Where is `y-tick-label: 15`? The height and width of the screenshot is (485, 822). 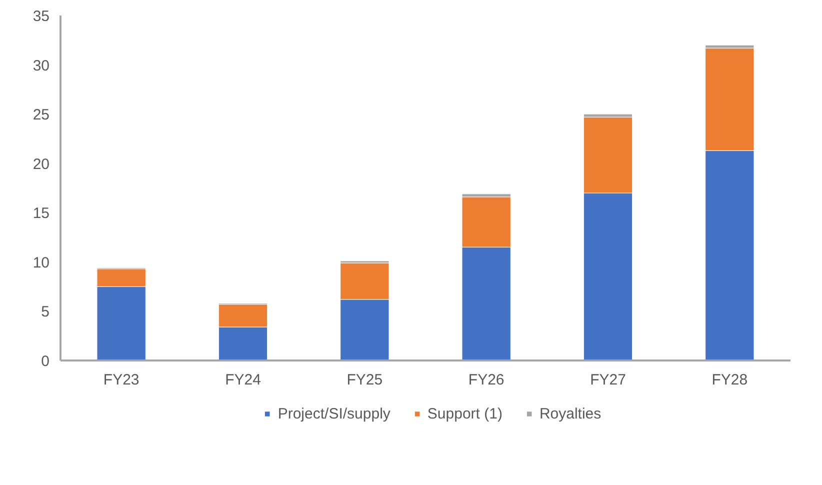
y-tick-label: 15 is located at coordinates (41, 213).